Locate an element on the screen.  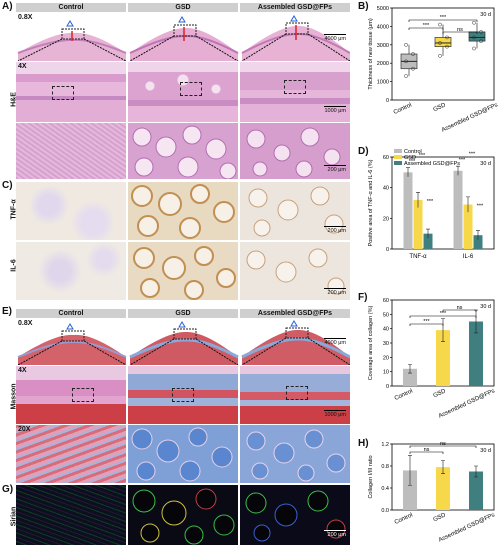
sirian-control is located at coordinates (71, 515).